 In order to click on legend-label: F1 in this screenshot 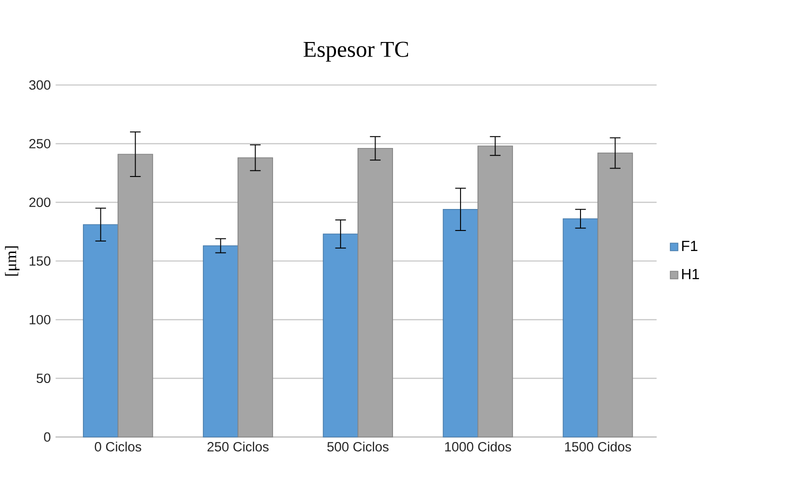, I will do `click(690, 245)`.